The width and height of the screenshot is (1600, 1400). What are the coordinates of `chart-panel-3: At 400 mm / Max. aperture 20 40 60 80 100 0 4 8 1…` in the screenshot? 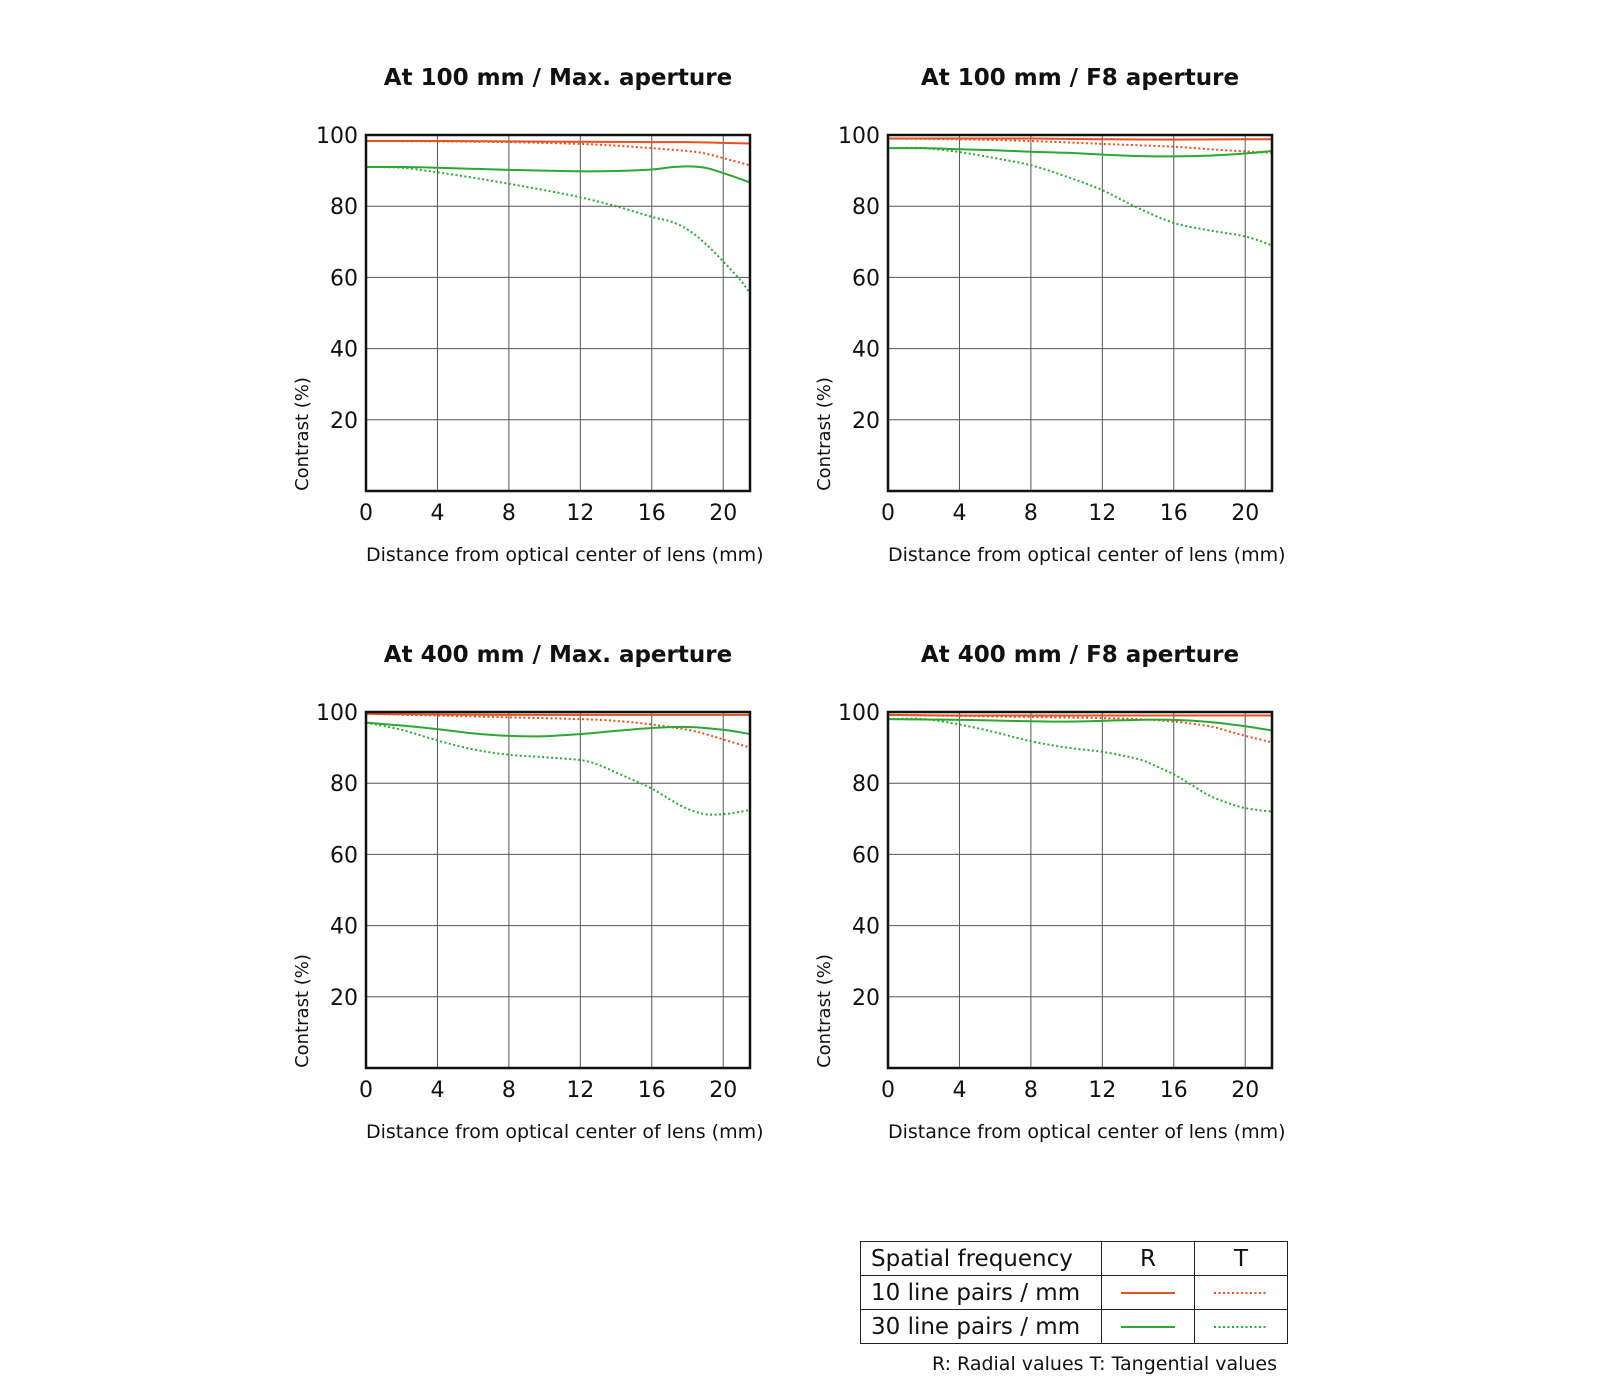 It's located at (528, 892).